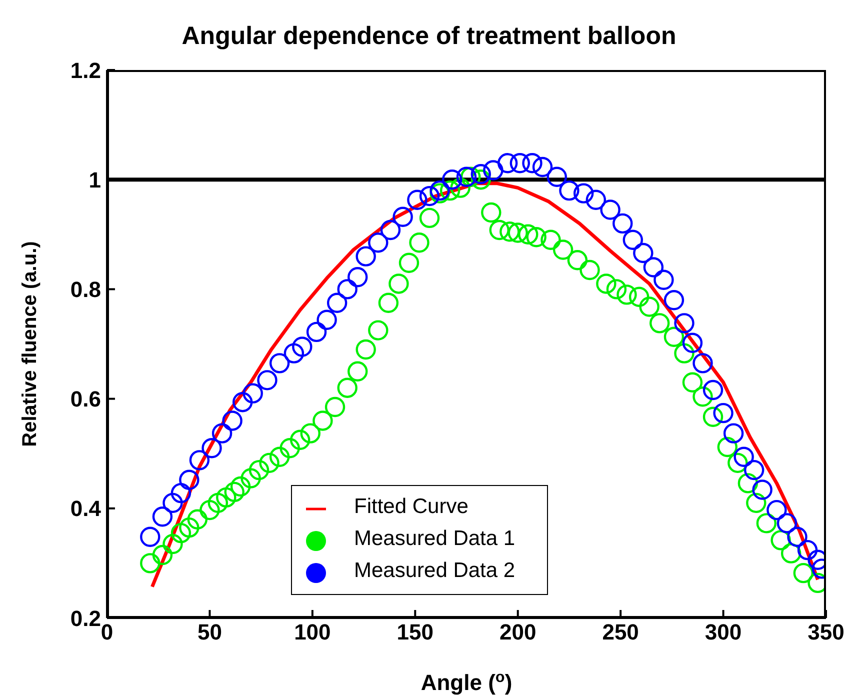 The image size is (850, 698). Describe the element at coordinates (429, 36) in the screenshot. I see `chart-title: Angular dependence of treatment balloon` at that location.